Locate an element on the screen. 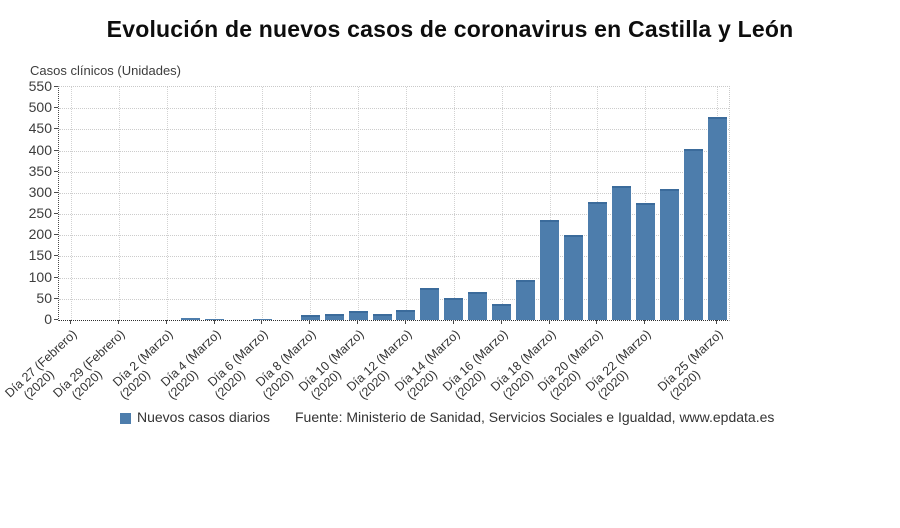  y-tick-label: 450 is located at coordinates (40, 128).